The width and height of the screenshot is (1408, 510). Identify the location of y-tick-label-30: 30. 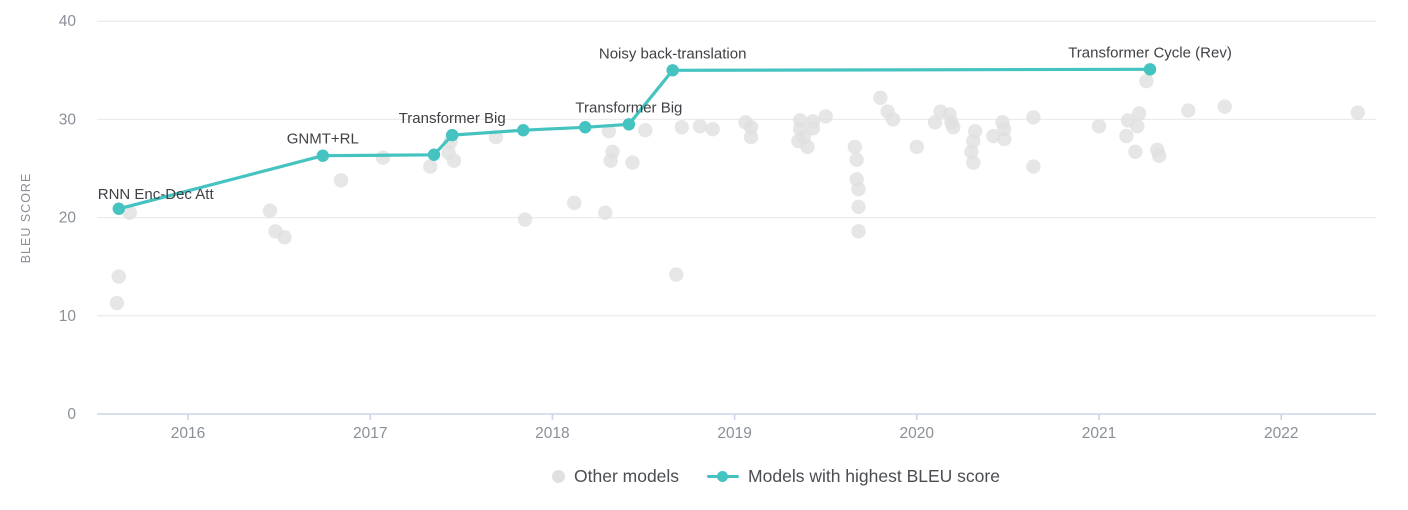
(68, 119).